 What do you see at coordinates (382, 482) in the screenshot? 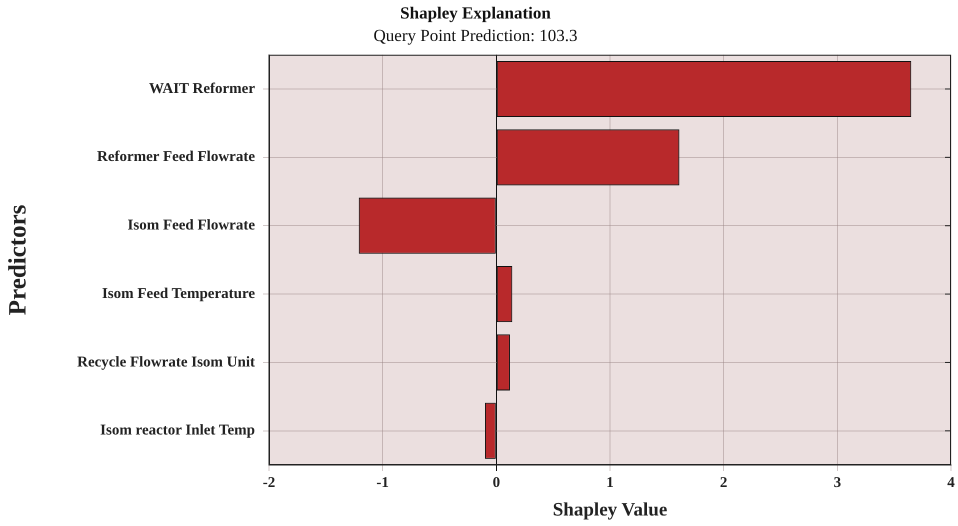
I see `x-tick-label: -1` at bounding box center [382, 482].